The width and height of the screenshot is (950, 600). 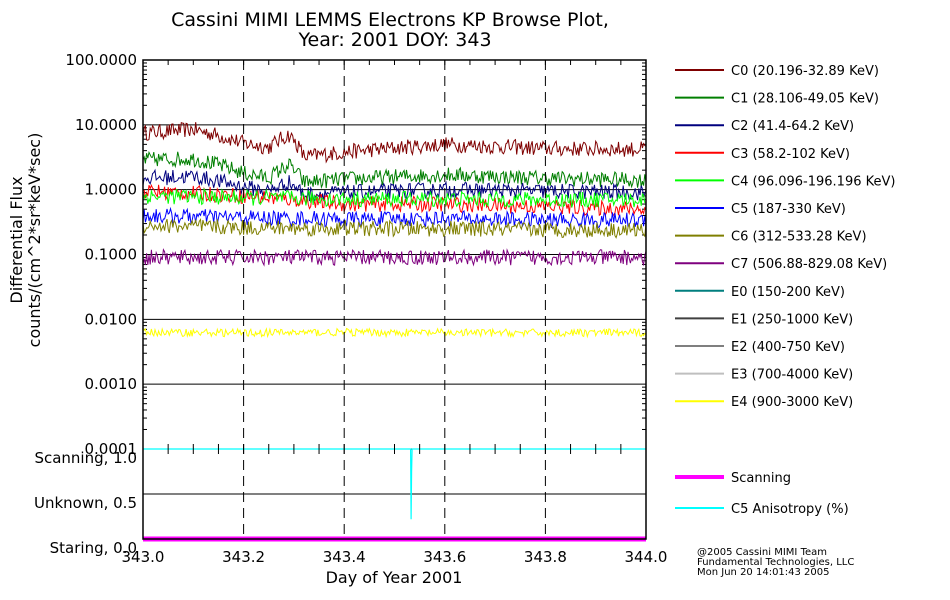 I want to click on legend-entry: E1 (250-1000 KeV), so click(x=764, y=319).